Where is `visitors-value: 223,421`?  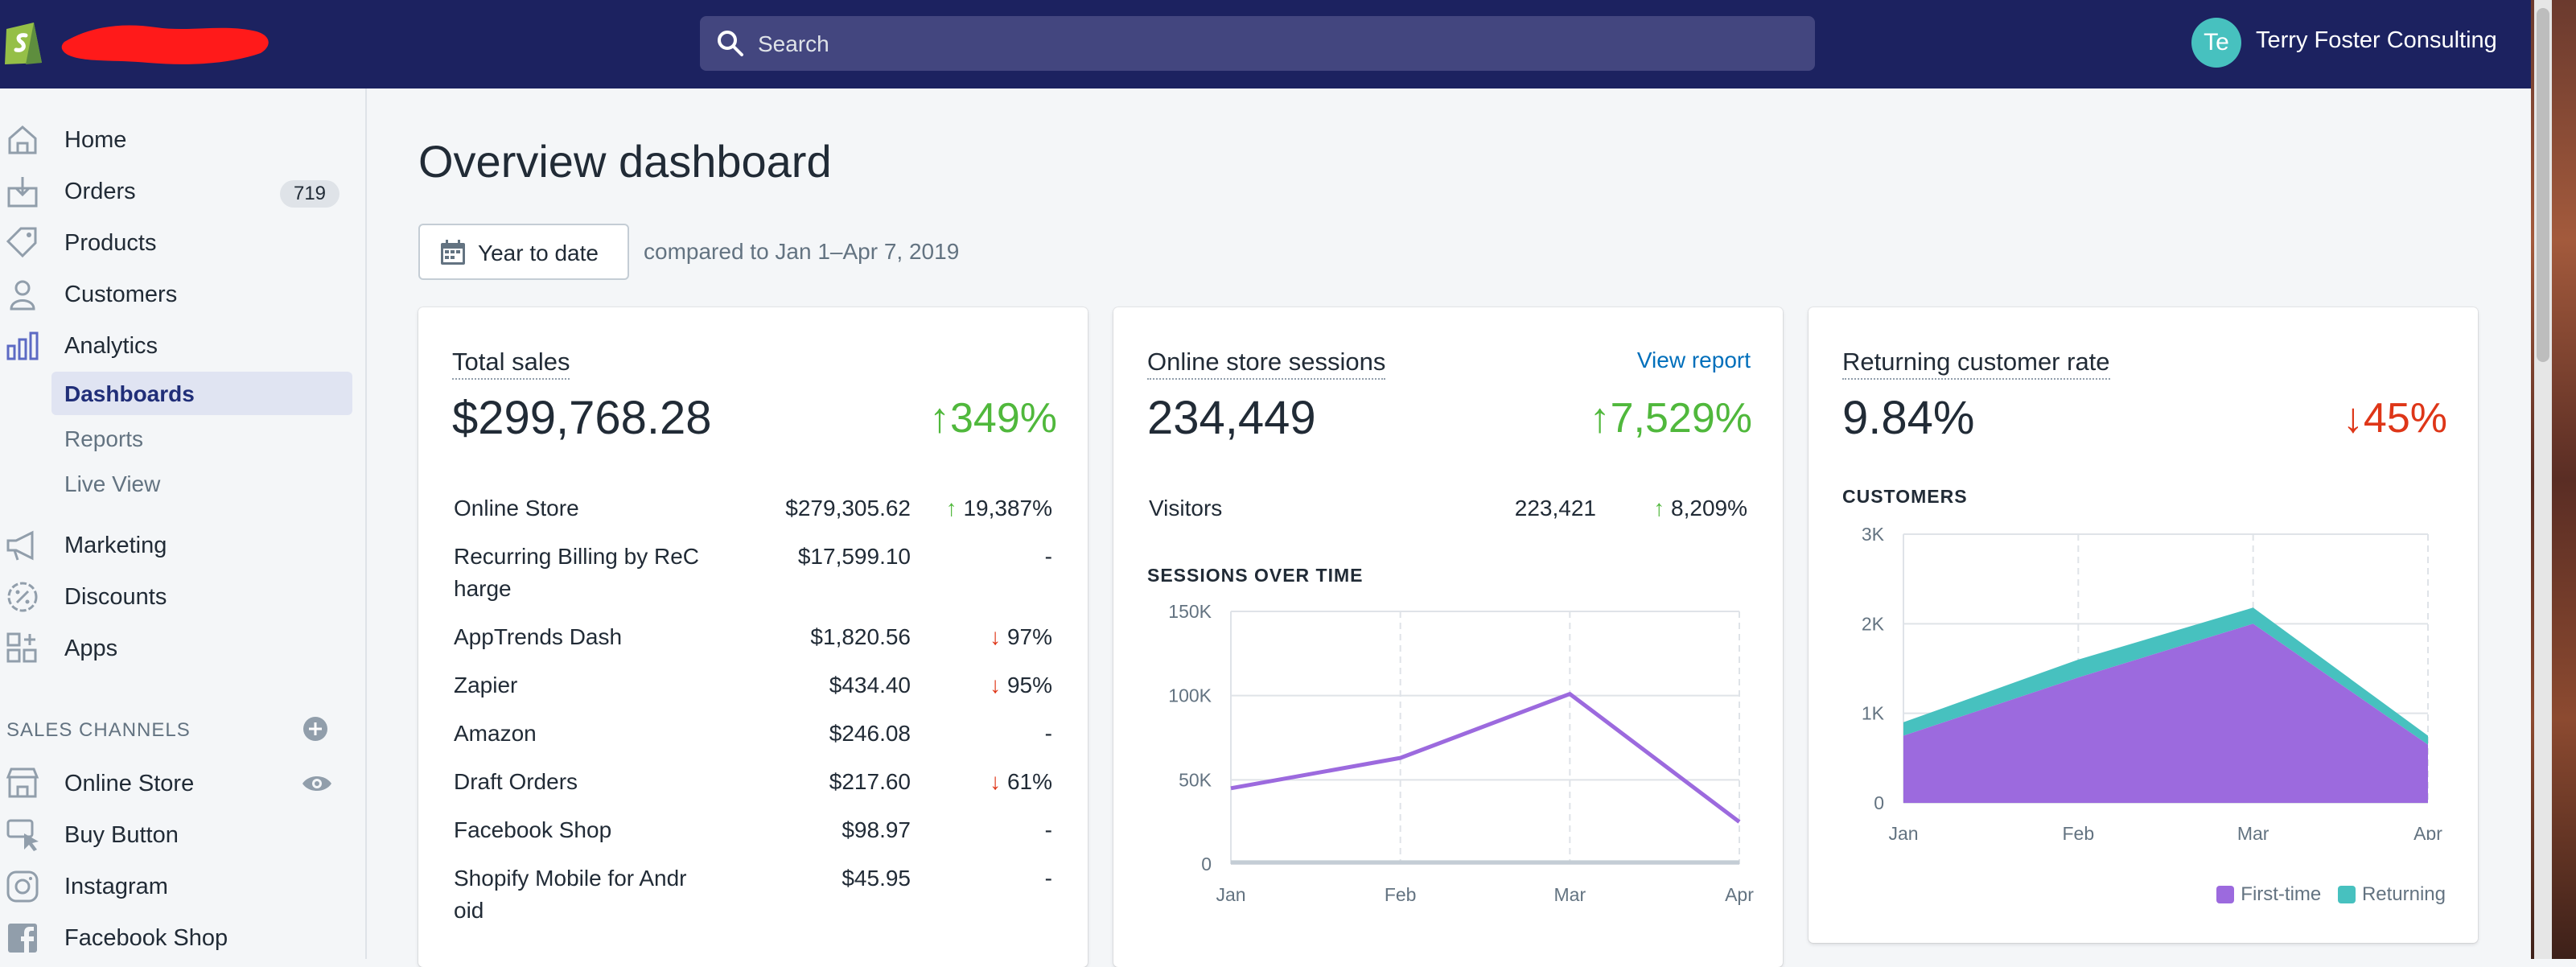
visitors-value: 223,421 is located at coordinates (1555, 509).